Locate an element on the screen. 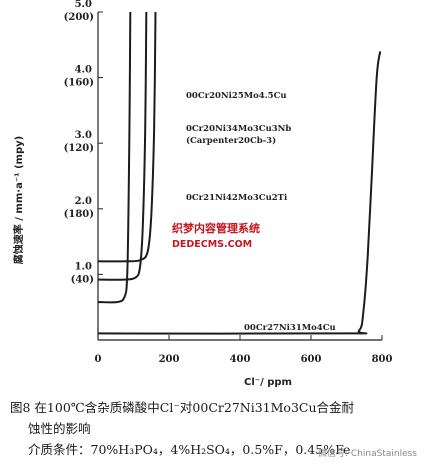 This screenshot has height=467, width=439. series-label: 0Cr21Ni42Mo3Cu2Ti is located at coordinates (237, 198).